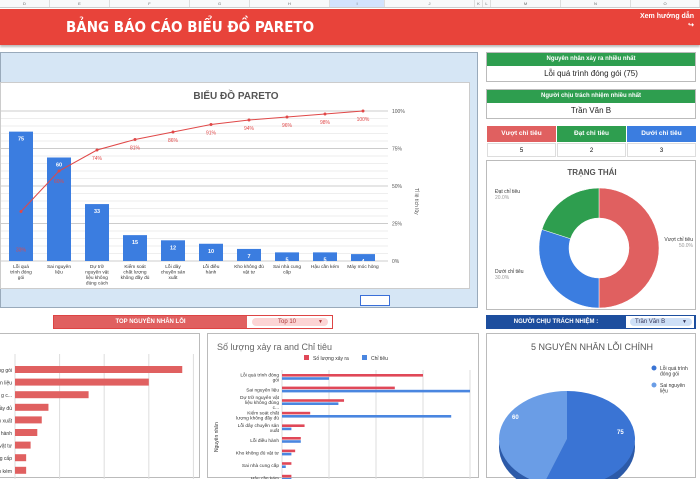 The width and height of the screenshot is (700, 484). I want to click on y-tick-label: gói, so click(276, 381).